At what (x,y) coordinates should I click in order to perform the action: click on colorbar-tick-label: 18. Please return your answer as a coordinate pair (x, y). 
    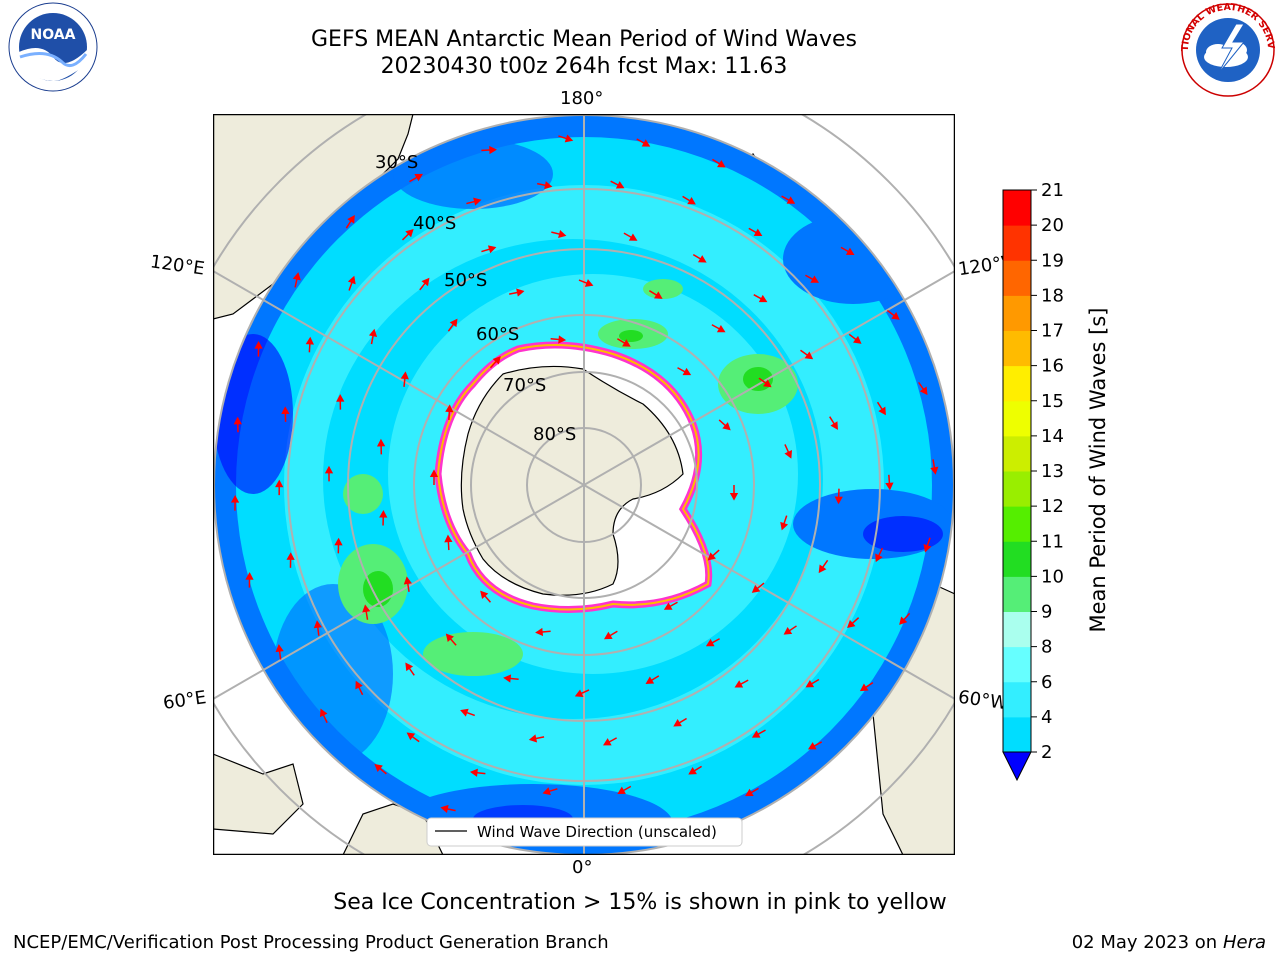
    Looking at the image, I should click on (1052, 295).